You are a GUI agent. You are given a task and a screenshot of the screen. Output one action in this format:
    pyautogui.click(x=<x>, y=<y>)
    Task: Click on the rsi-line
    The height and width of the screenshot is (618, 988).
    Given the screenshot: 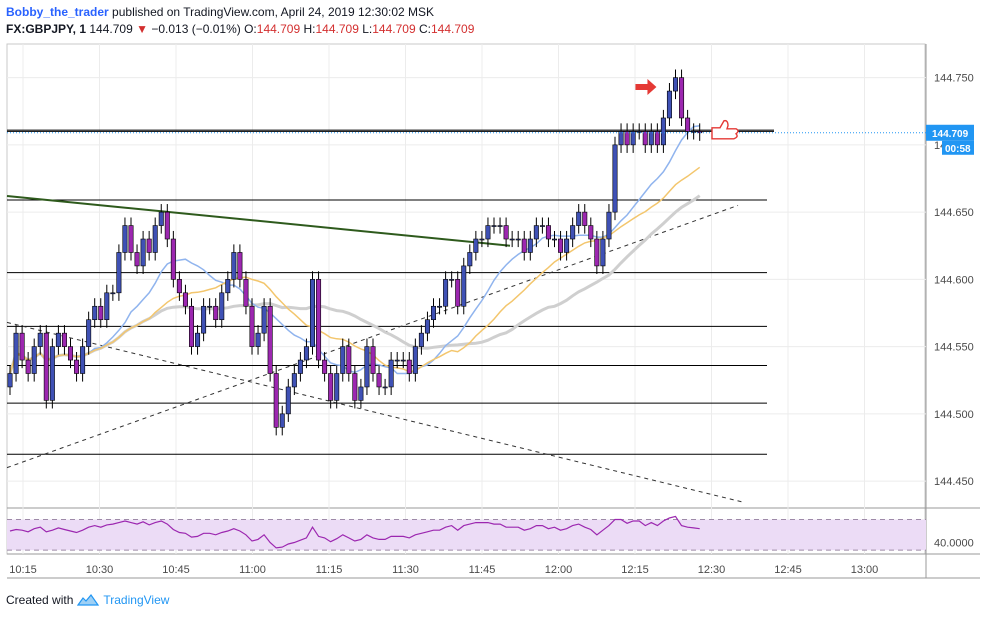 What is the action you would take?
    pyautogui.click(x=354, y=532)
    